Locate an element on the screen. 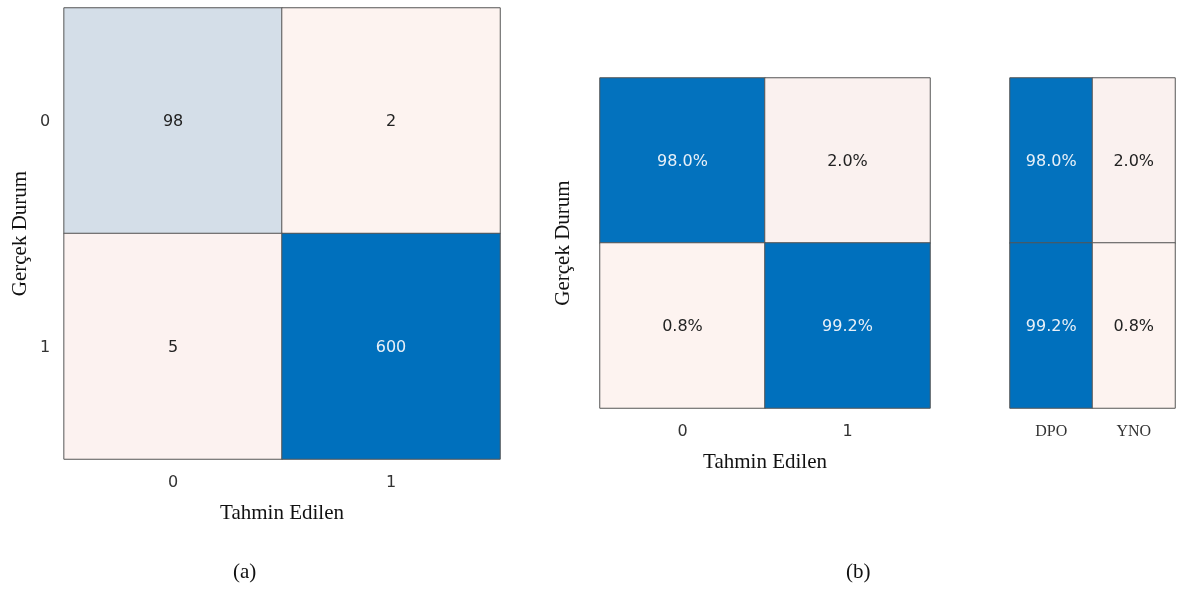 This screenshot has height=595, width=1179. x-tick-label: 1 is located at coordinates (847, 430).